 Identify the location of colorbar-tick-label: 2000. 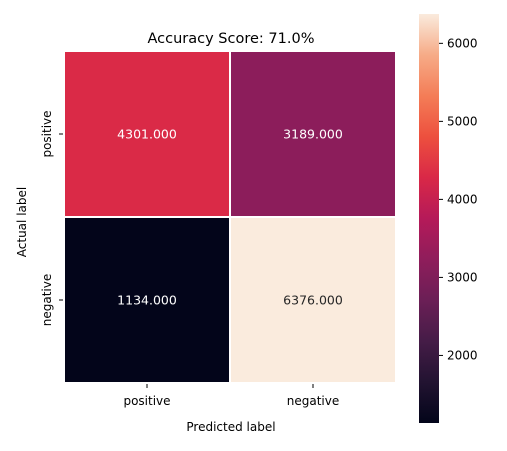
(462, 355).